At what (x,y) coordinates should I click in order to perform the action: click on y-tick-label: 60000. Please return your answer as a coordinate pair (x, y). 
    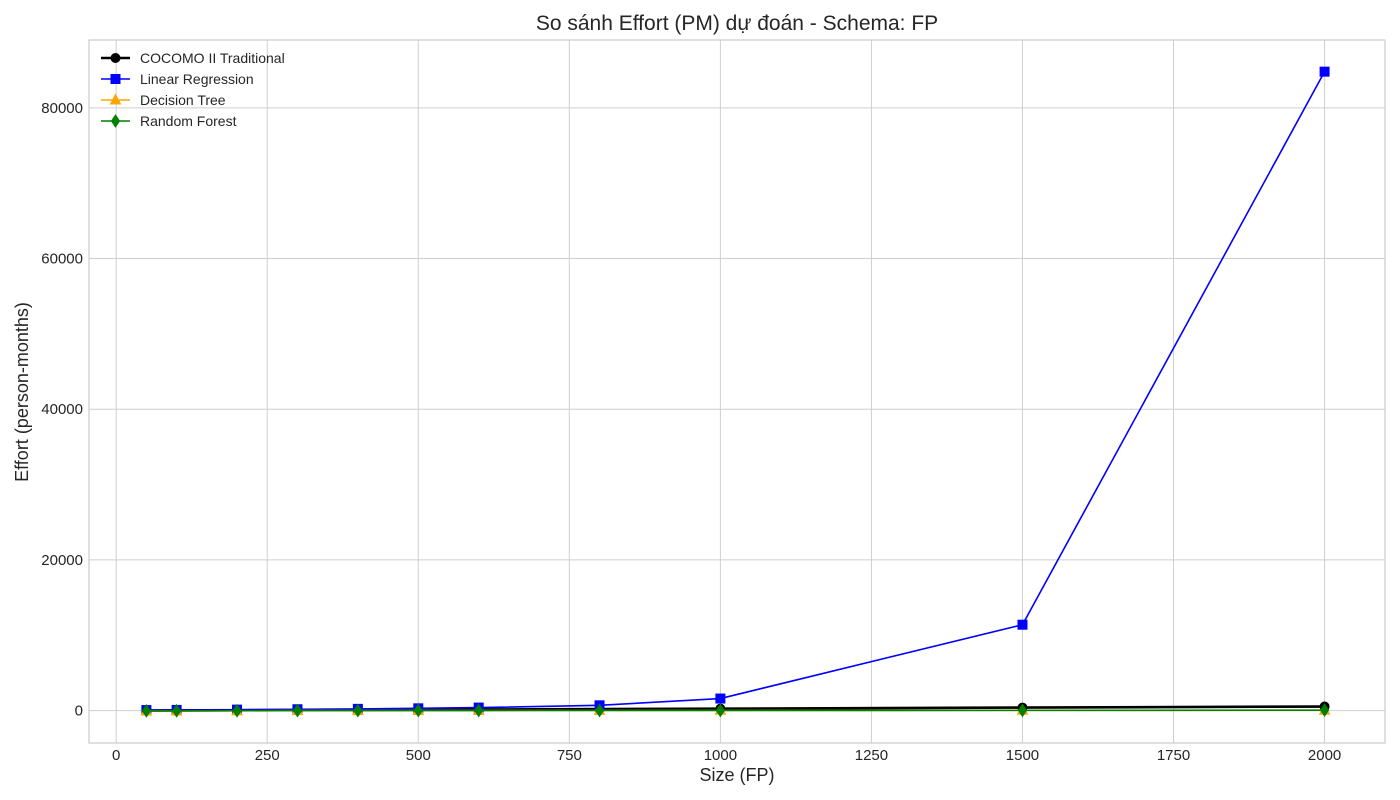
    Looking at the image, I should click on (62, 259).